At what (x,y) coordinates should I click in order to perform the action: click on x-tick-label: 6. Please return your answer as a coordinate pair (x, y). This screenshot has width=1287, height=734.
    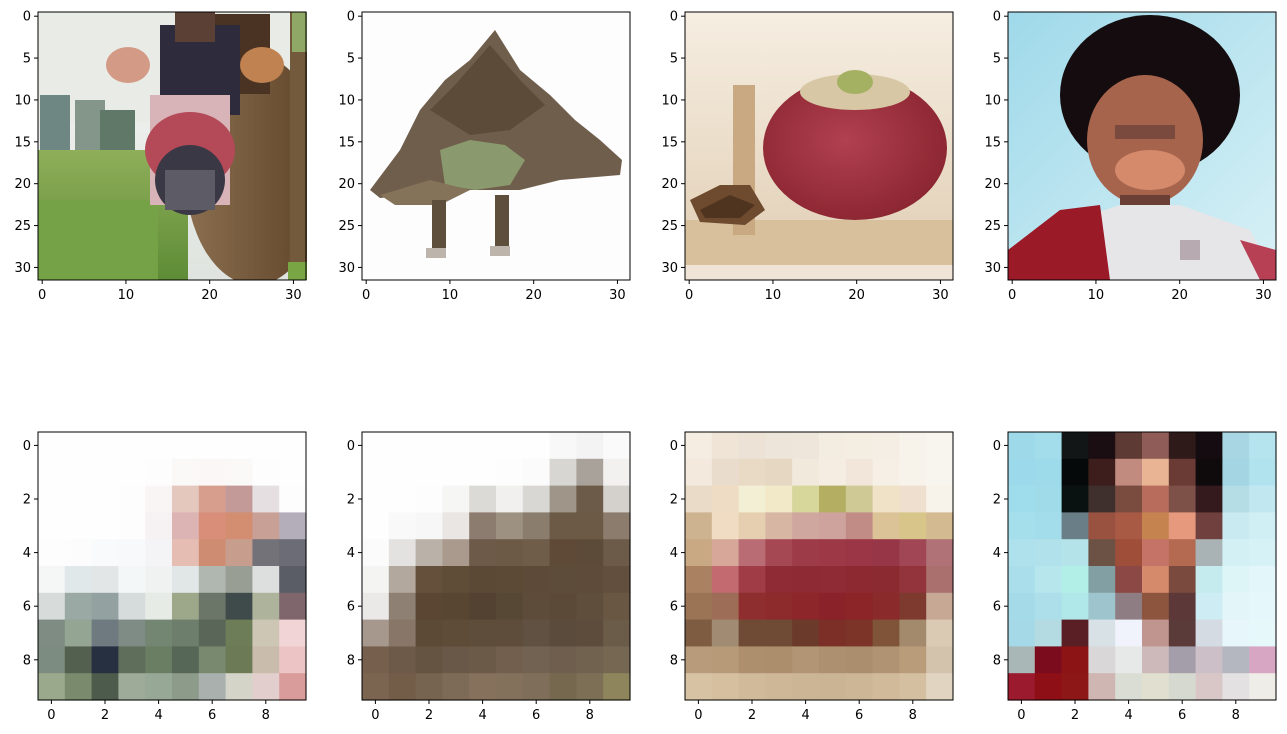
    Looking at the image, I should click on (536, 715).